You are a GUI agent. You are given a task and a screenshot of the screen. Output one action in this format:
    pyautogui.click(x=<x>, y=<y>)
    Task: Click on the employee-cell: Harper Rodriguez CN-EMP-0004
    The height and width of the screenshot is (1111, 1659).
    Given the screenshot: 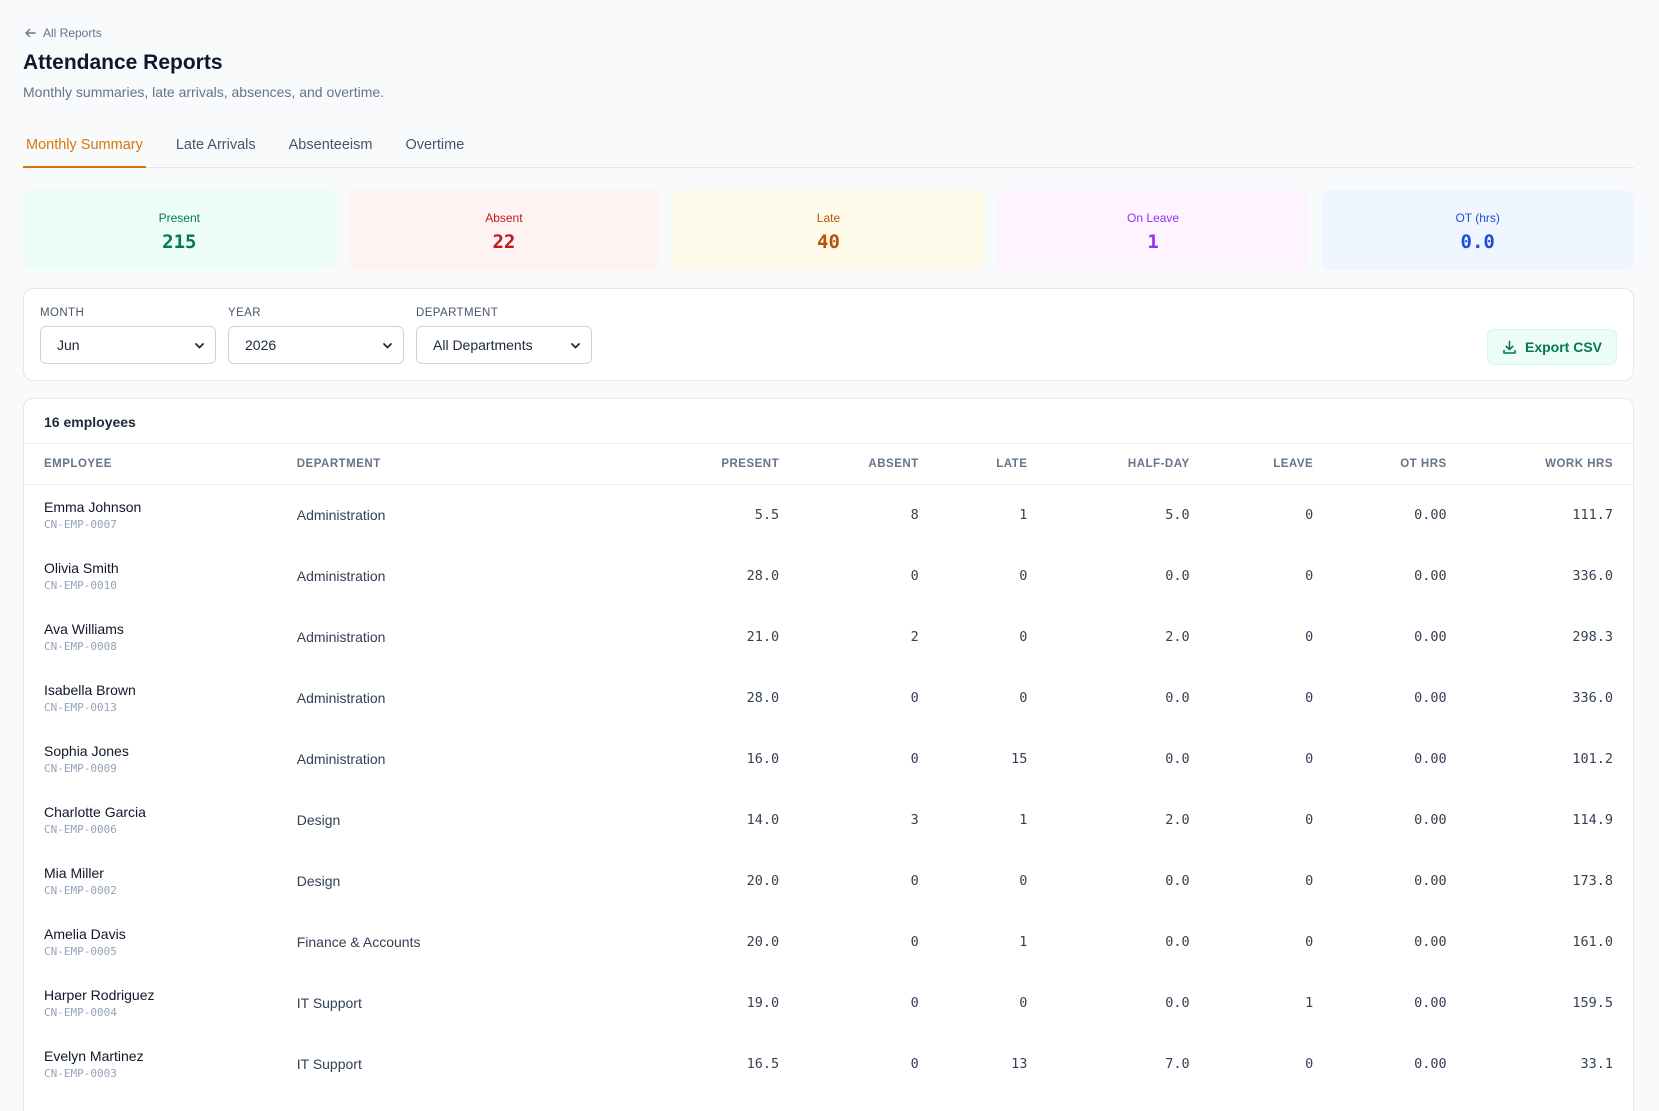 What is the action you would take?
    pyautogui.click(x=150, y=1002)
    